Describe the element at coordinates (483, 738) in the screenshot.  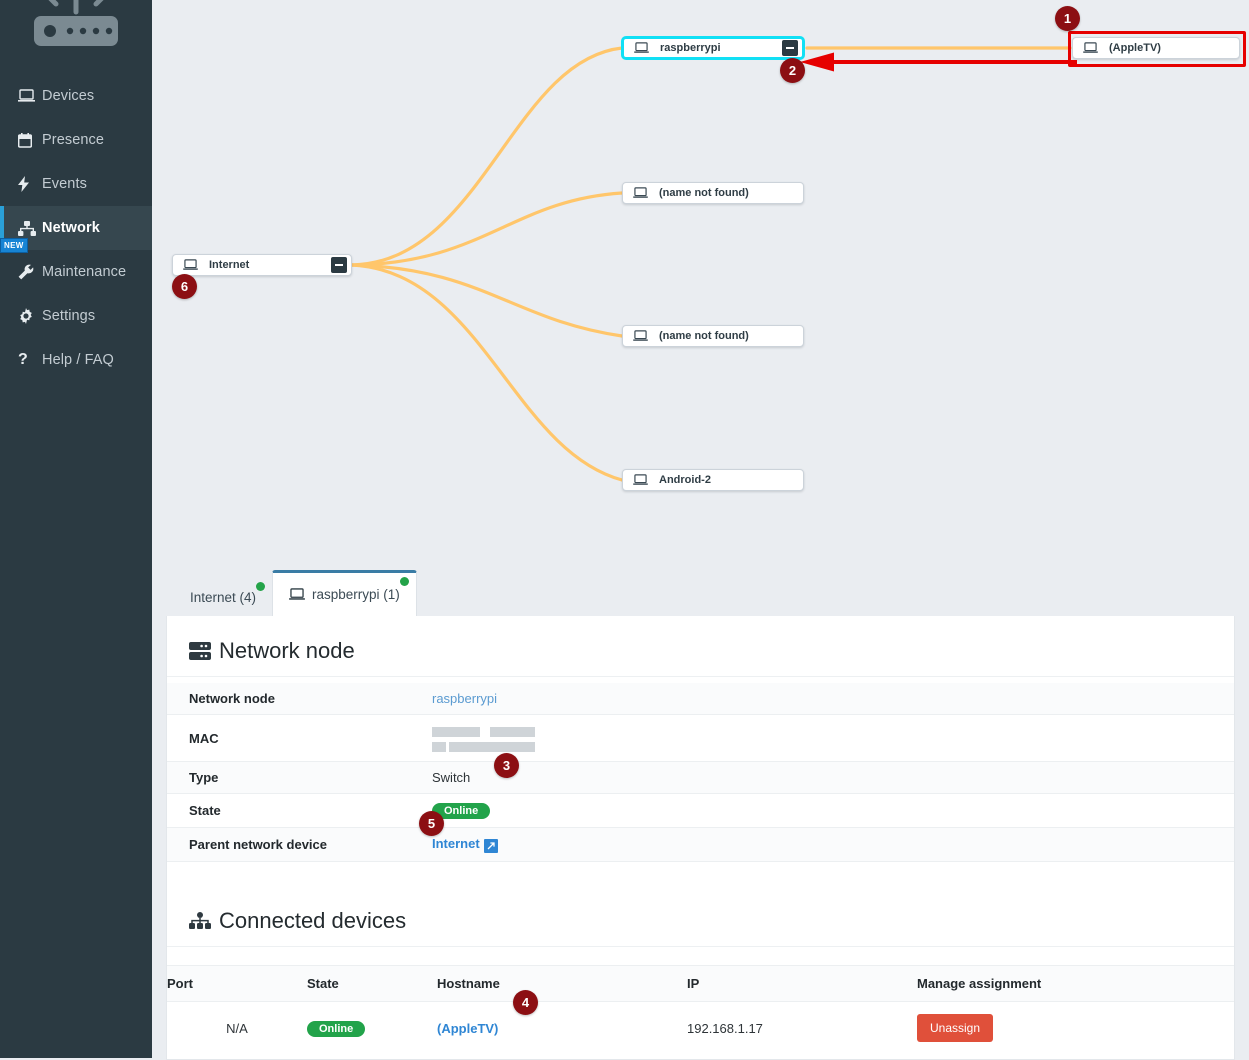
I see `mac-redacted` at that location.